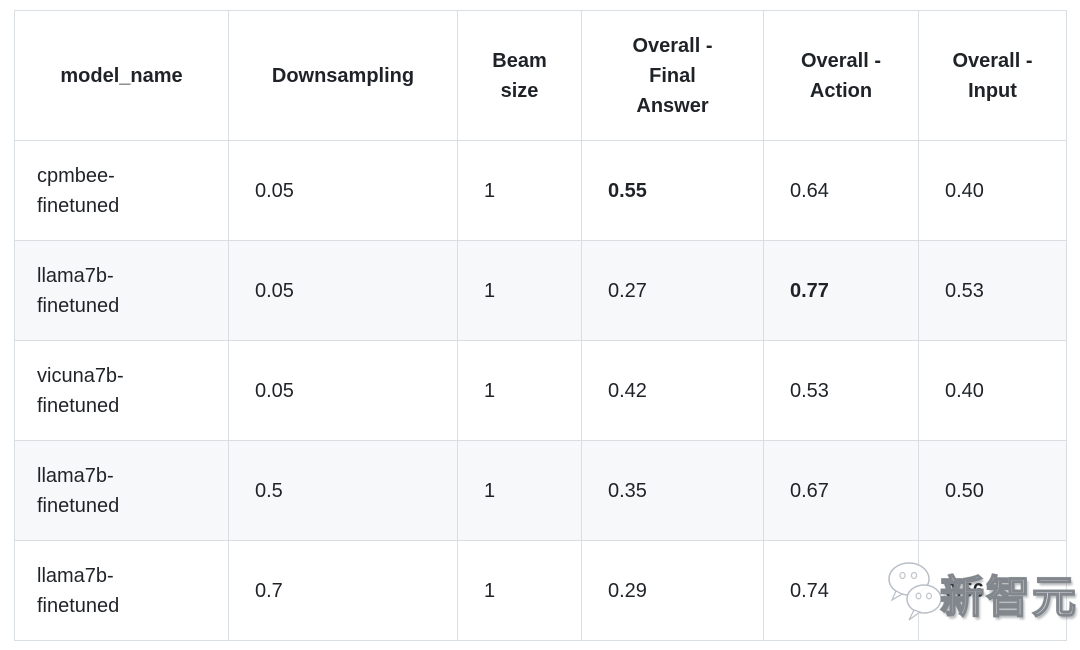 This screenshot has width=1080, height=650. I want to click on column-header-overall-final-answer: Overall - Final Answer, so click(672, 75).